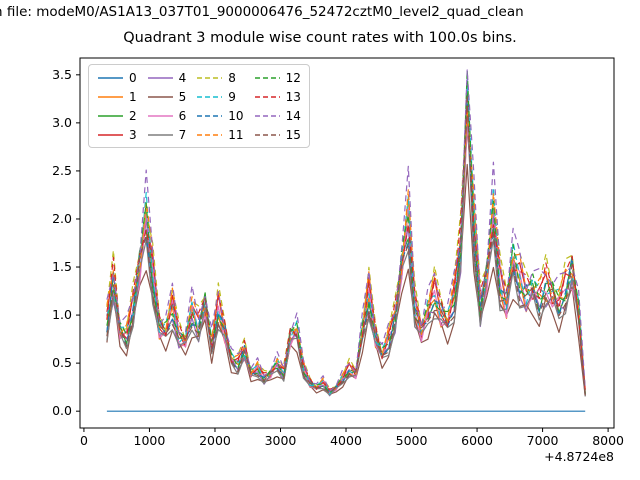 The image size is (640, 480). I want to click on legend-item-label: 6, so click(182, 115).